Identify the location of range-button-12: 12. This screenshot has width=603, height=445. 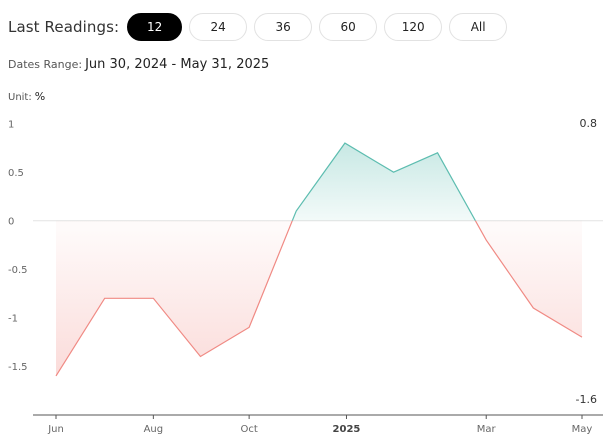
(155, 27).